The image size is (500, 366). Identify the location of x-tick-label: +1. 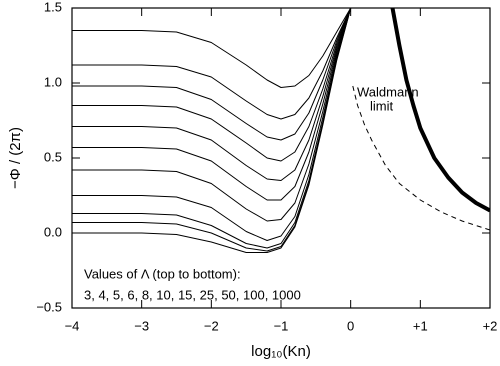
(420, 325).